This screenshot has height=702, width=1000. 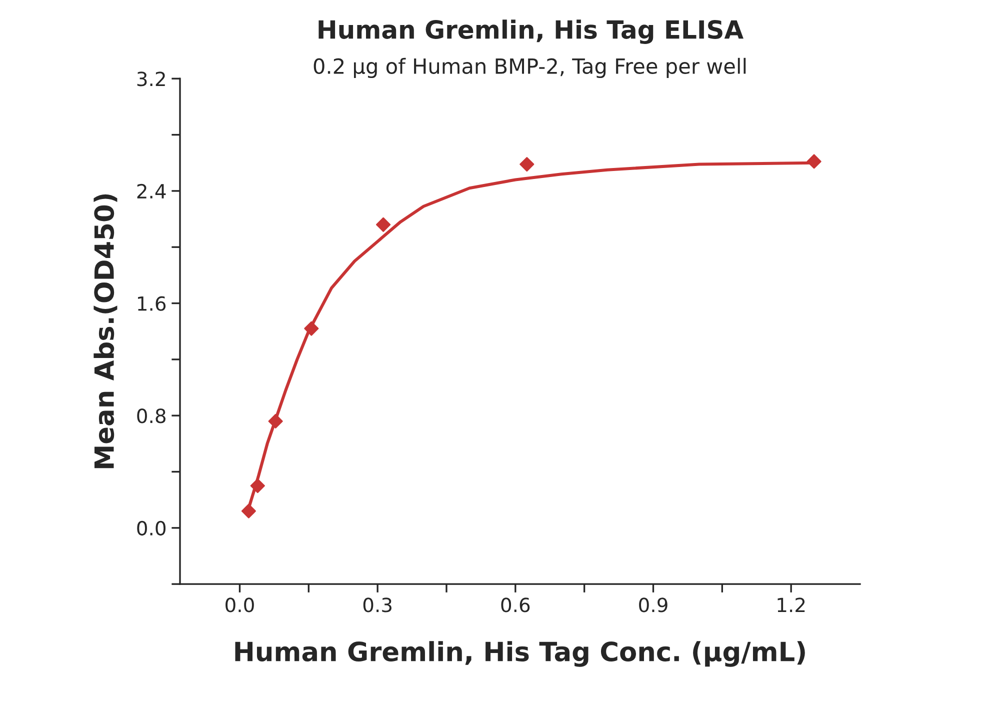 I want to click on x-tick-label: 0.3, so click(x=377, y=605).